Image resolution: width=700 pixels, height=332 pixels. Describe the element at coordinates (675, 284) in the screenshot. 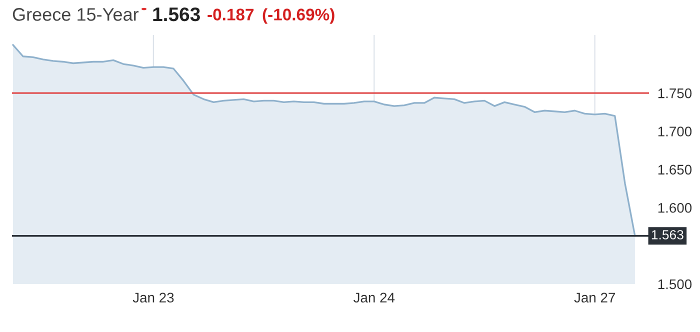

I see `y-tick-label: 1.500` at that location.